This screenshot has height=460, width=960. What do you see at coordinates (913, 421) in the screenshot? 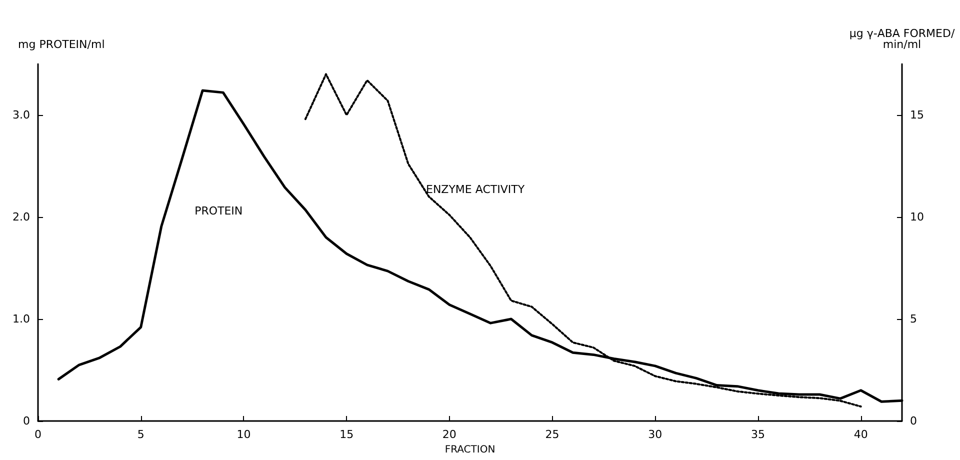
I see `y2-tick-label: 0` at bounding box center [913, 421].